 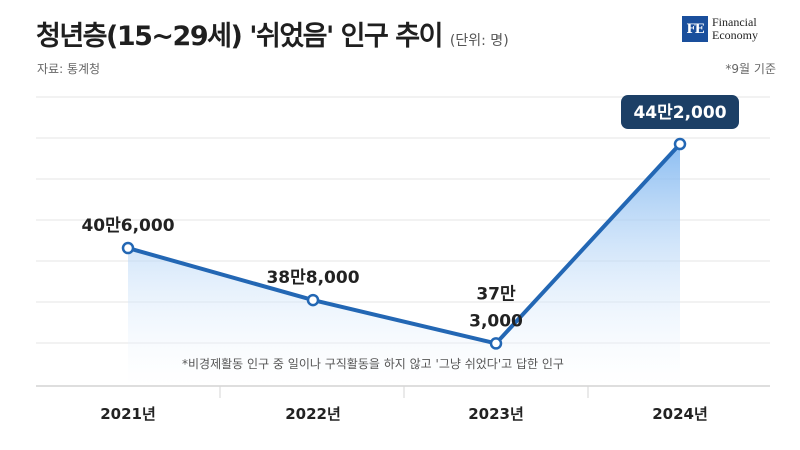 I want to click on title-block: 청년층(15~29세) '쉬었음' 인구 추이 (단위: 명), so click(x=272, y=33).